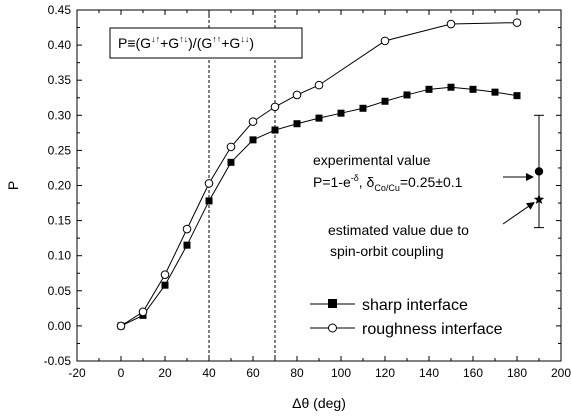  I want to click on y-tick-label: -0.05, so click(58, 361).